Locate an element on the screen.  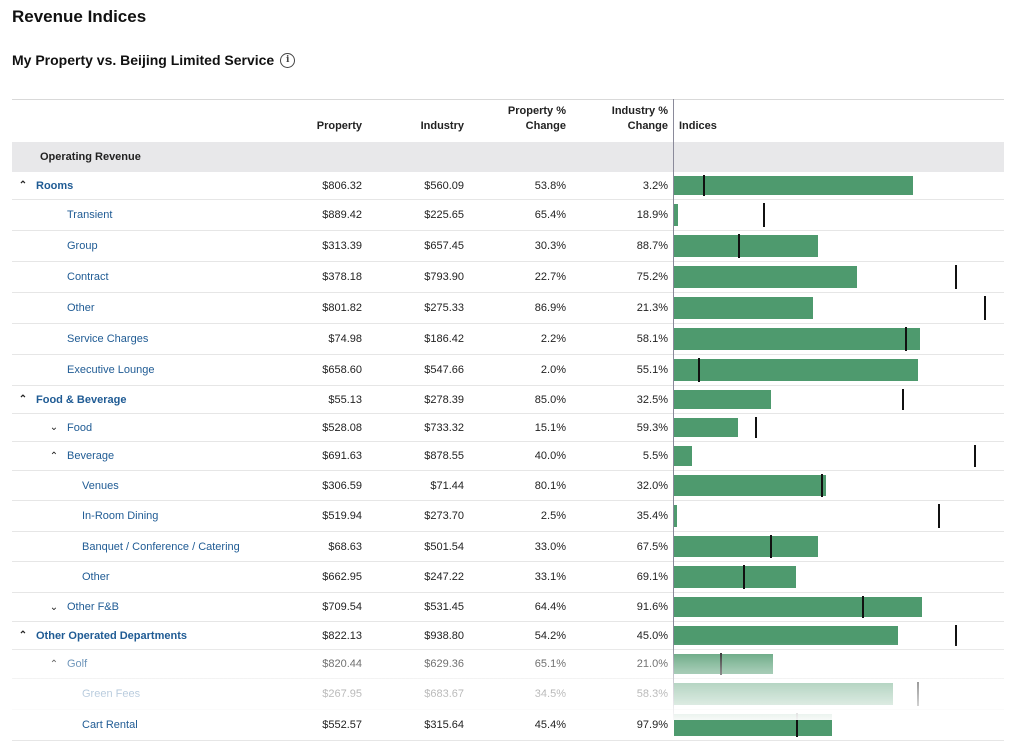
cell-industry-pct: 45.0% is located at coordinates (652, 635).